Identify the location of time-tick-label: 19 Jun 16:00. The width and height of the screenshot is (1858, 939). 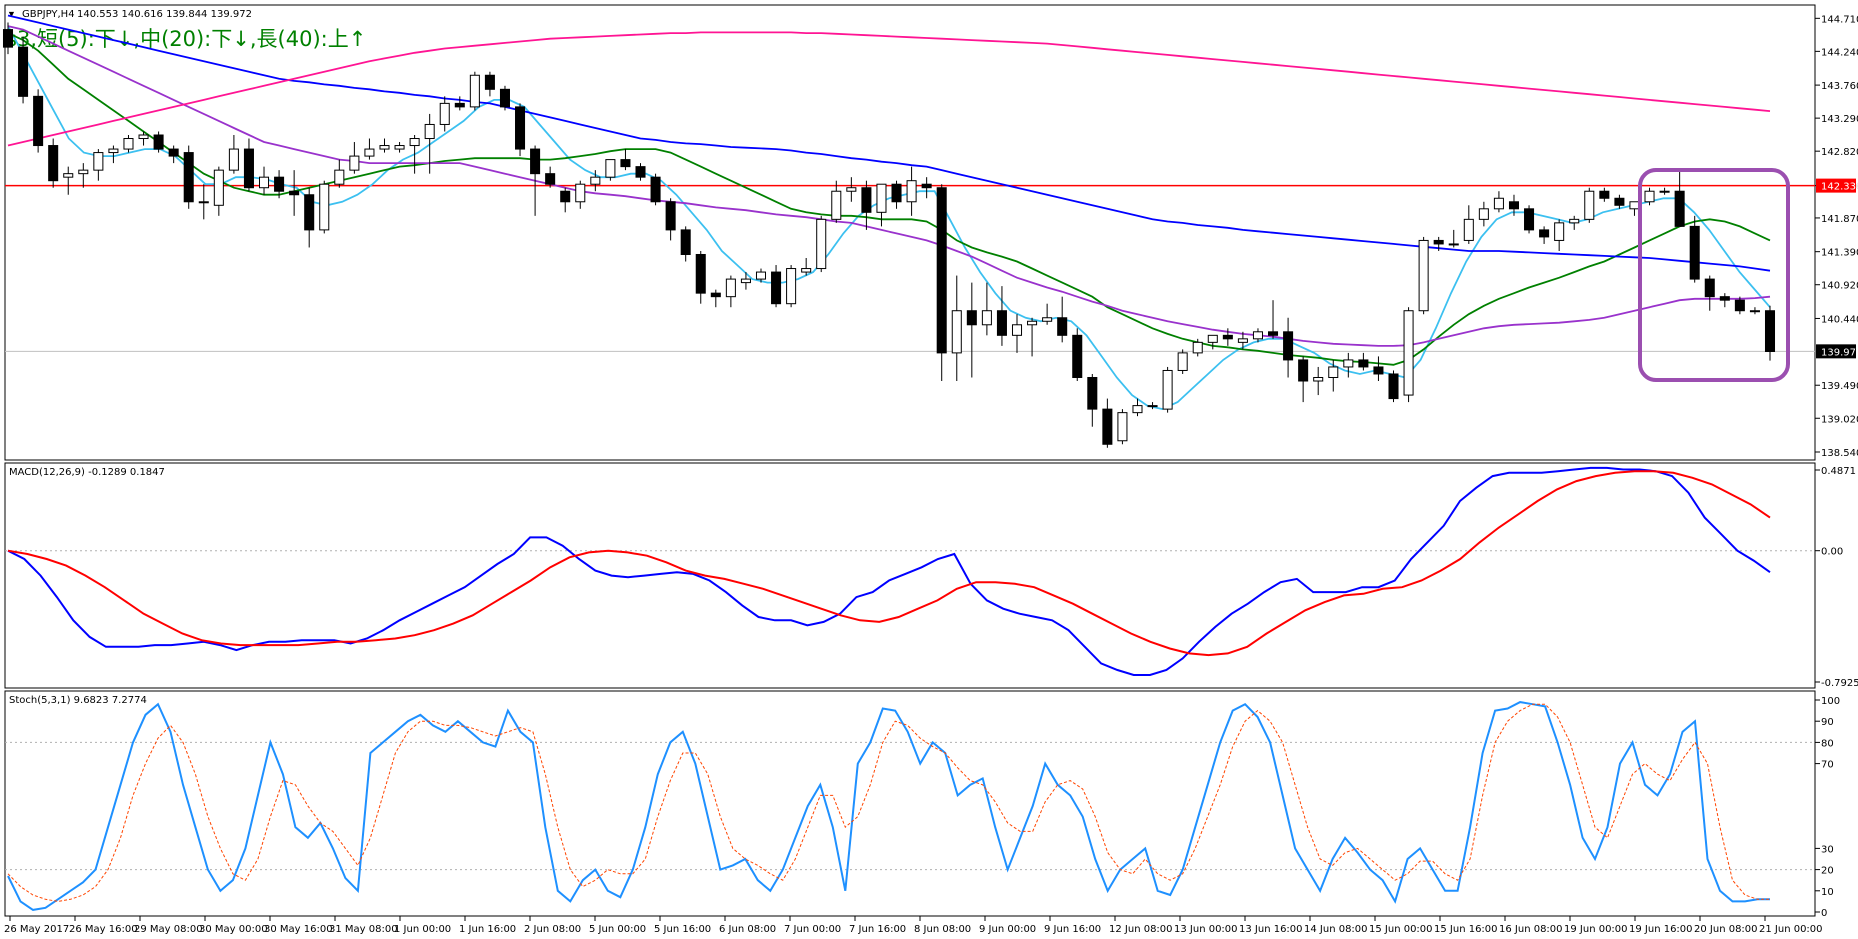
(1661, 929).